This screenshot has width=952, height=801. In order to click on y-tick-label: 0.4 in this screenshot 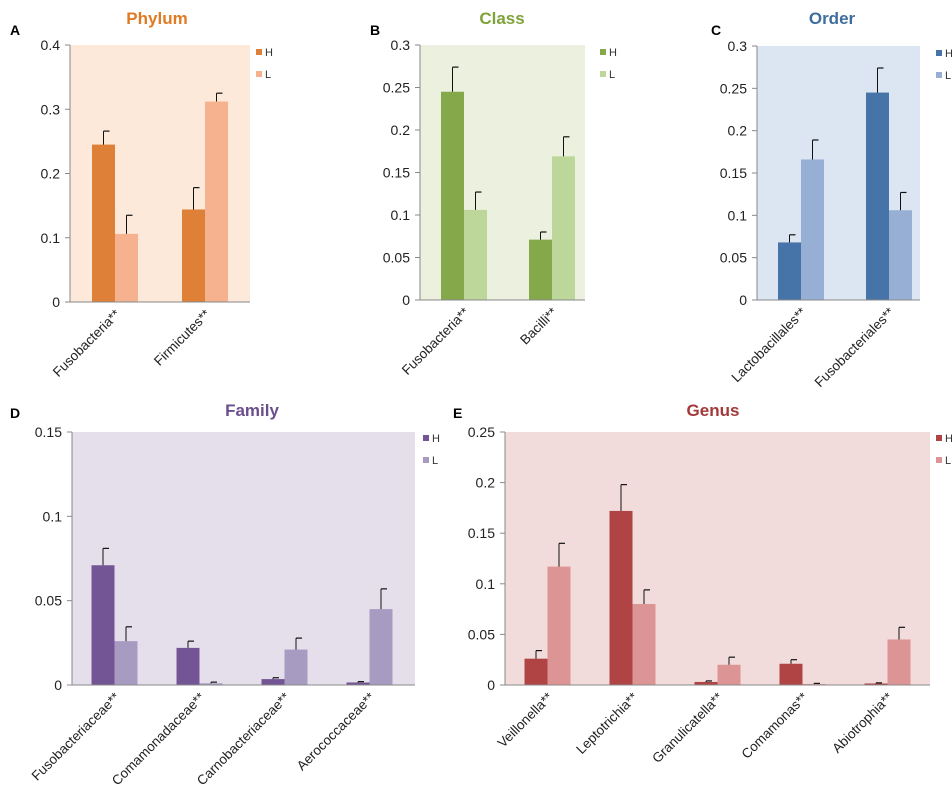, I will do `click(51, 45)`.